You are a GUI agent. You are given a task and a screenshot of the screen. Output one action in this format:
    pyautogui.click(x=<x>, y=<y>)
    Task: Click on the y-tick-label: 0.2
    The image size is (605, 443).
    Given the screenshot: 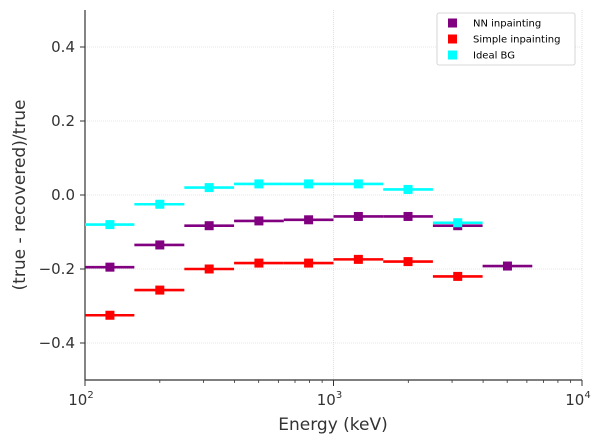 What is the action you would take?
    pyautogui.click(x=63, y=121)
    